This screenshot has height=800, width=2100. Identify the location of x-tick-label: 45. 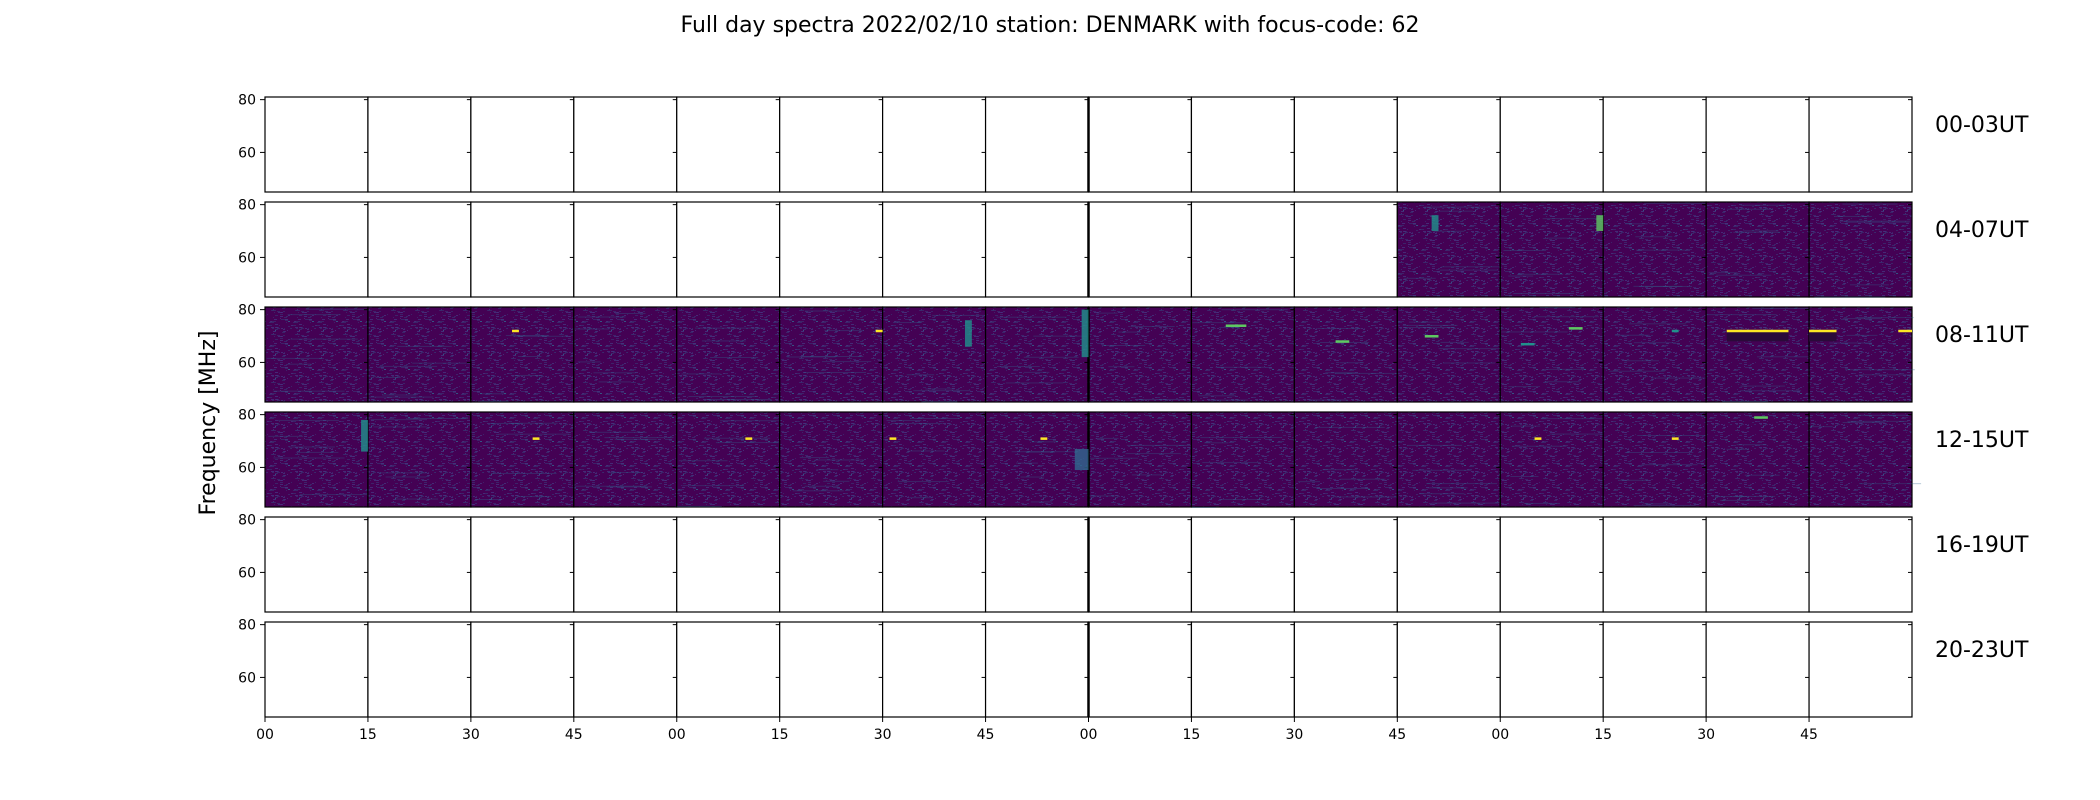
(986, 735).